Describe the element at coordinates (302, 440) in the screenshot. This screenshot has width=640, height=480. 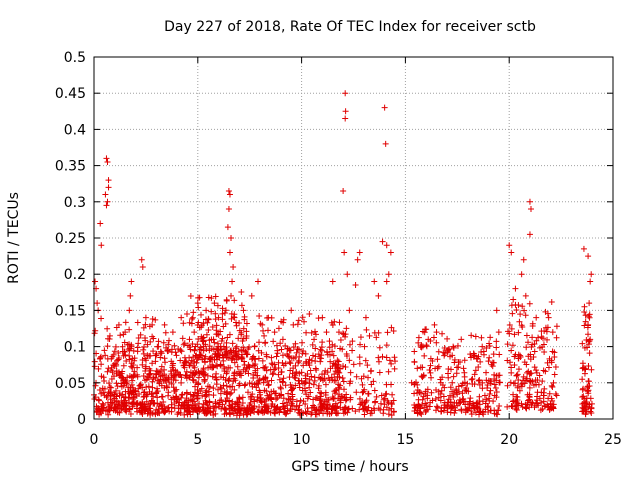
I see `x-tick-label: 10` at that location.